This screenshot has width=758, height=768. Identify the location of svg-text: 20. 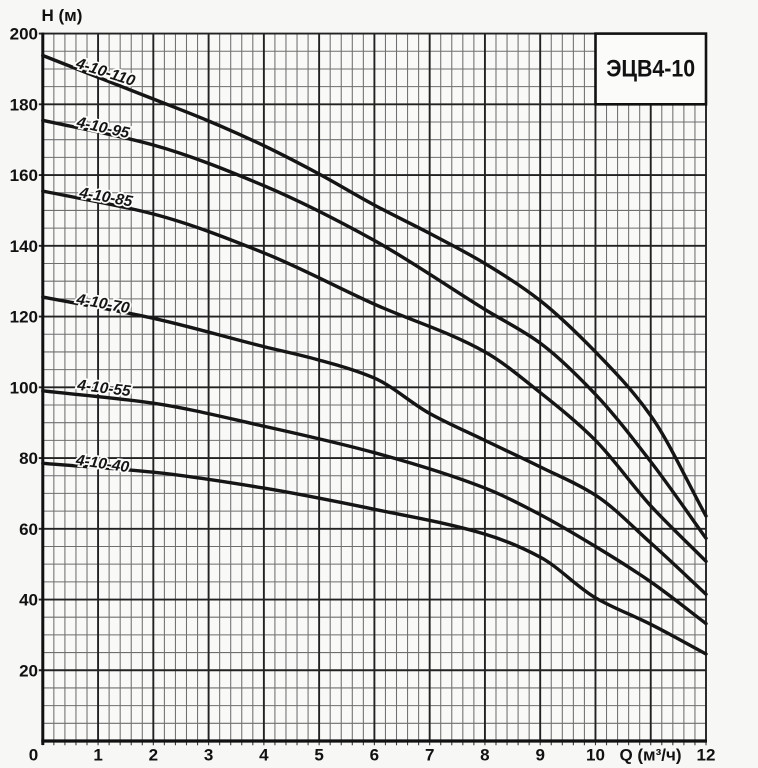
(28, 670).